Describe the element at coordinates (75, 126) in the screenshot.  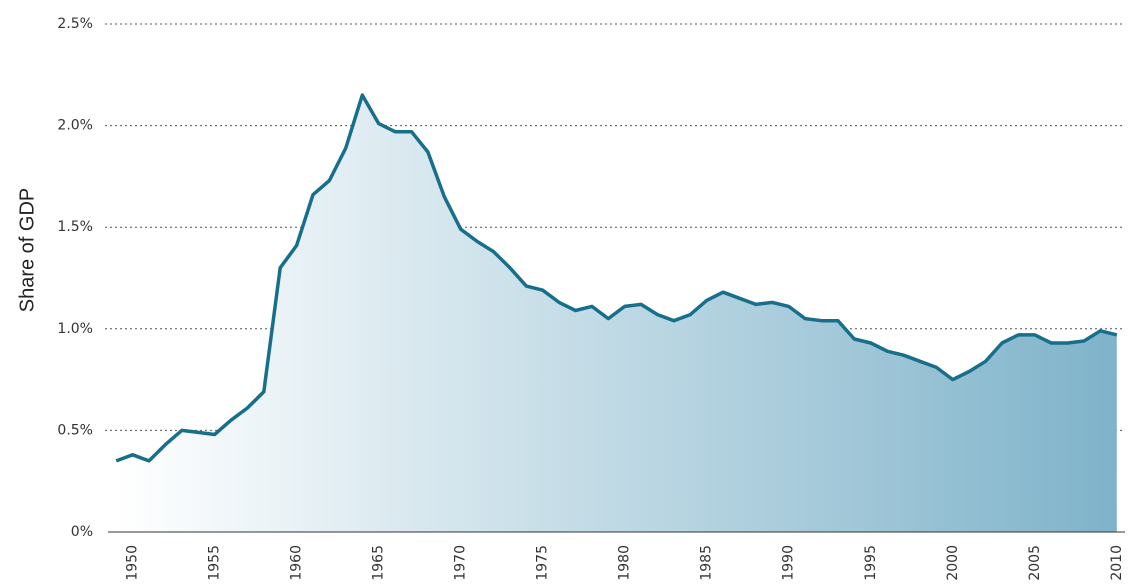
I see `y-tick-label: 2.0%` at that location.